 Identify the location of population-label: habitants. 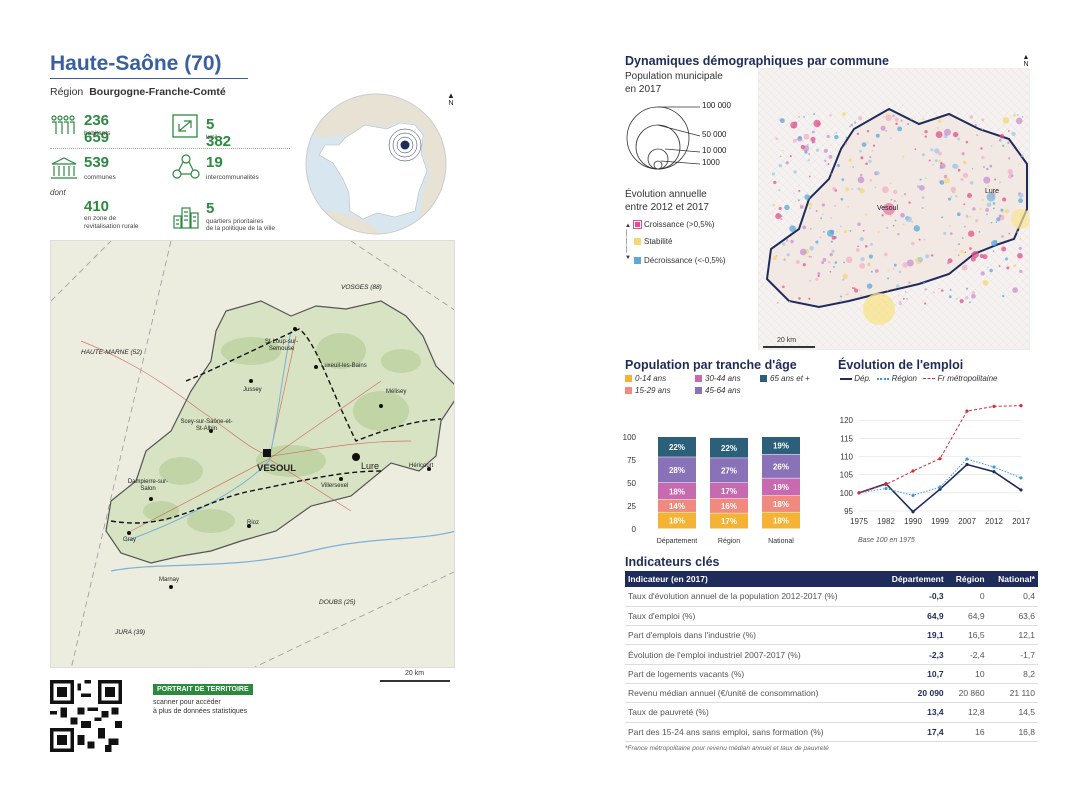
(97, 133).